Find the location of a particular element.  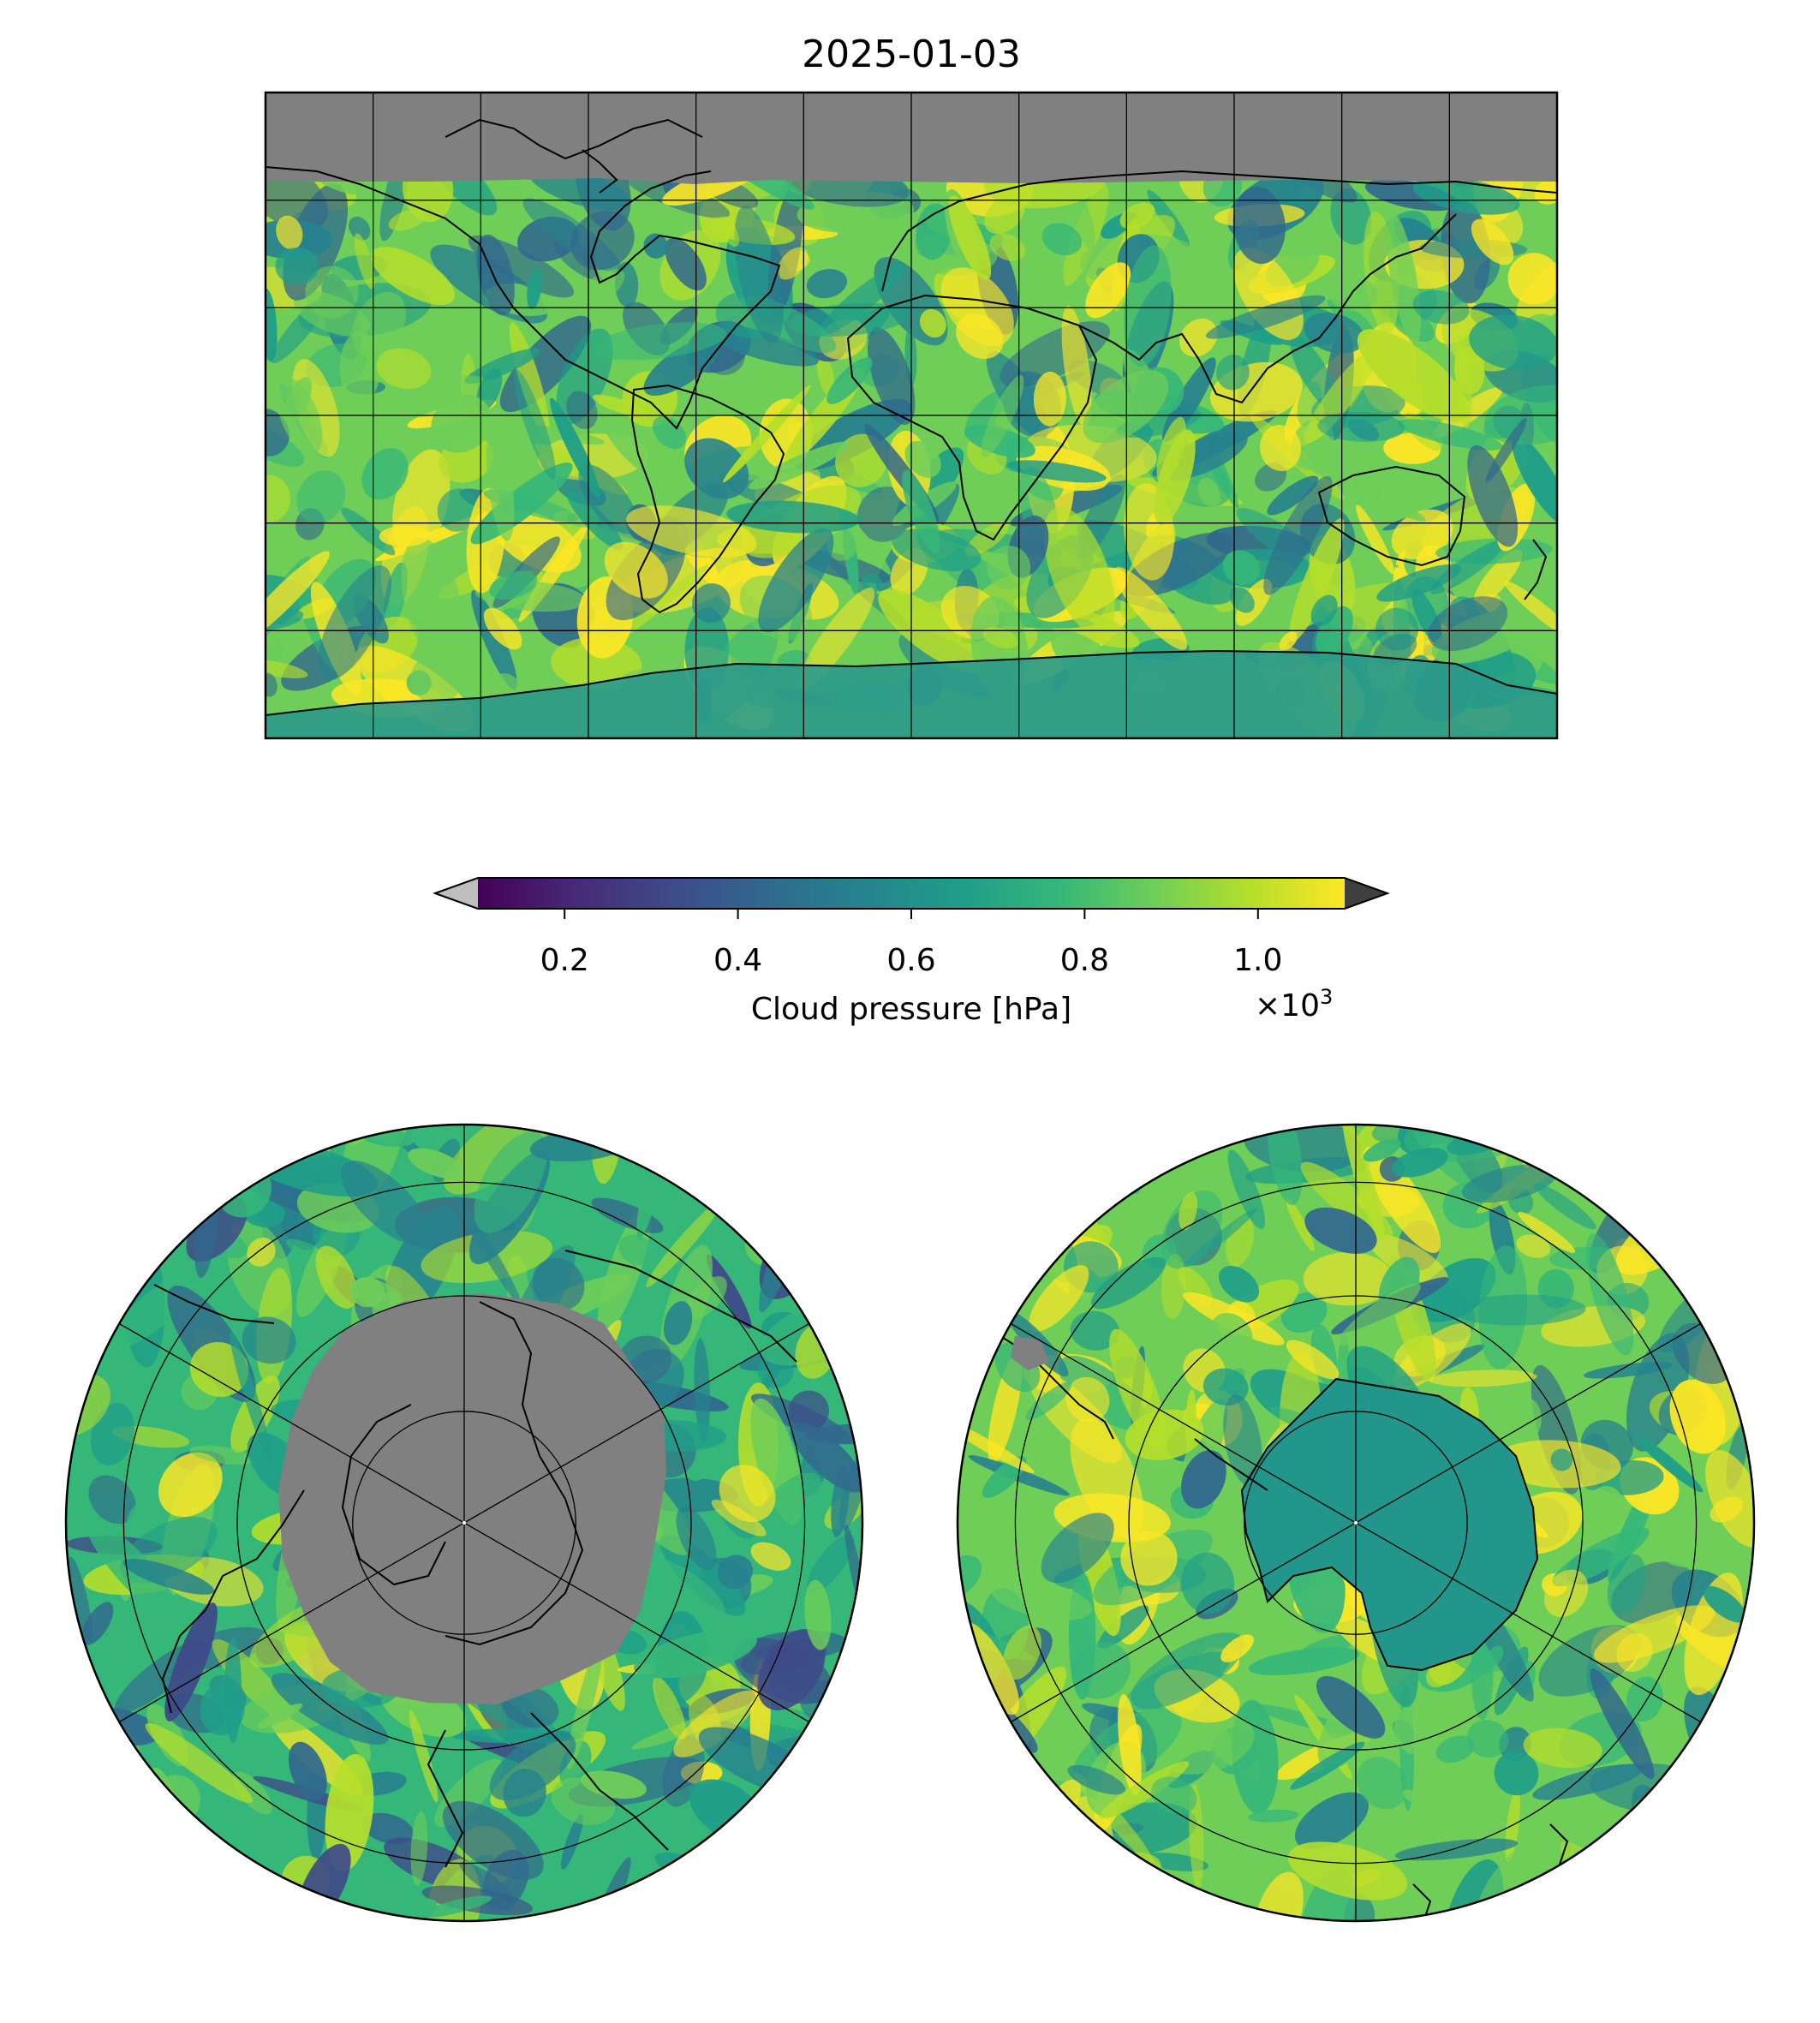

colorbar-extend-over is located at coordinates (1366, 893).